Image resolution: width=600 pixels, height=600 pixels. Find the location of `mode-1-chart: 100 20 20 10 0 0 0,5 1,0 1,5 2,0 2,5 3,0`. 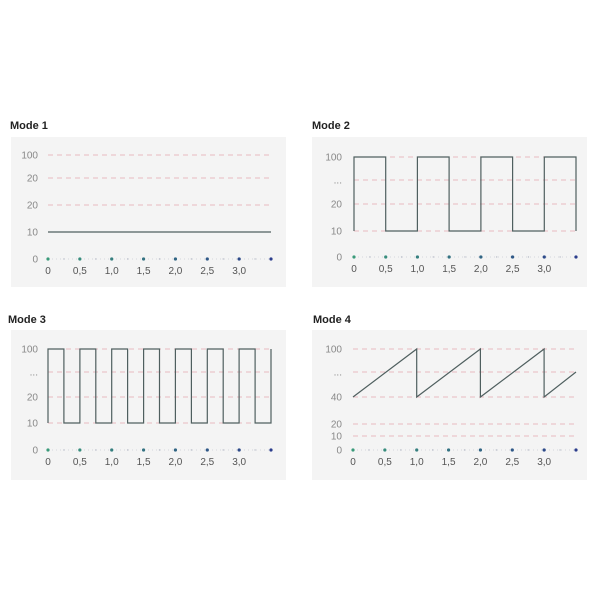

mode-1-chart: 100 20 20 10 0 0 0,5 1,0 1,5 2,0 2,5 3,0 is located at coordinates (148, 212).